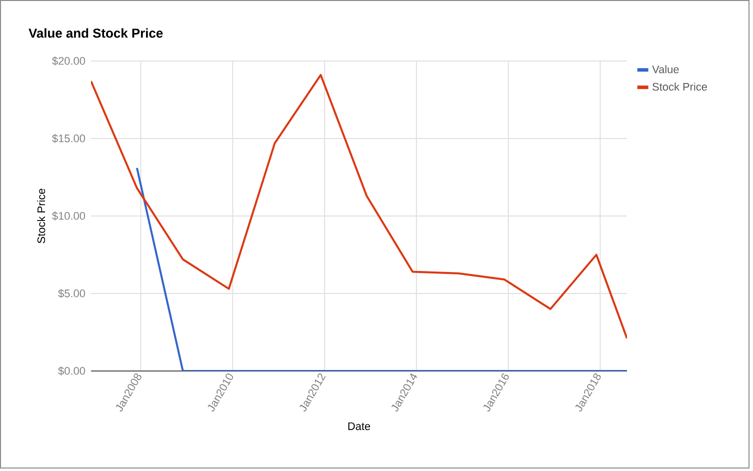  I want to click on y-tick-label: $10.00, so click(69, 216).